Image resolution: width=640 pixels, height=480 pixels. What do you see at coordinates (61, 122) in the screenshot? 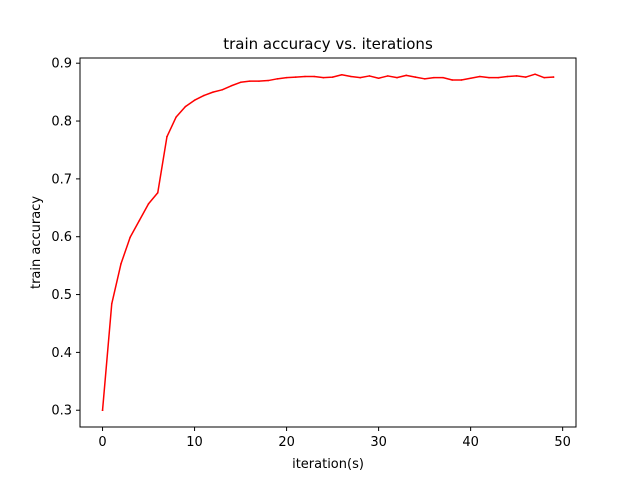
I see `y-tick-label: 0.8` at bounding box center [61, 122].